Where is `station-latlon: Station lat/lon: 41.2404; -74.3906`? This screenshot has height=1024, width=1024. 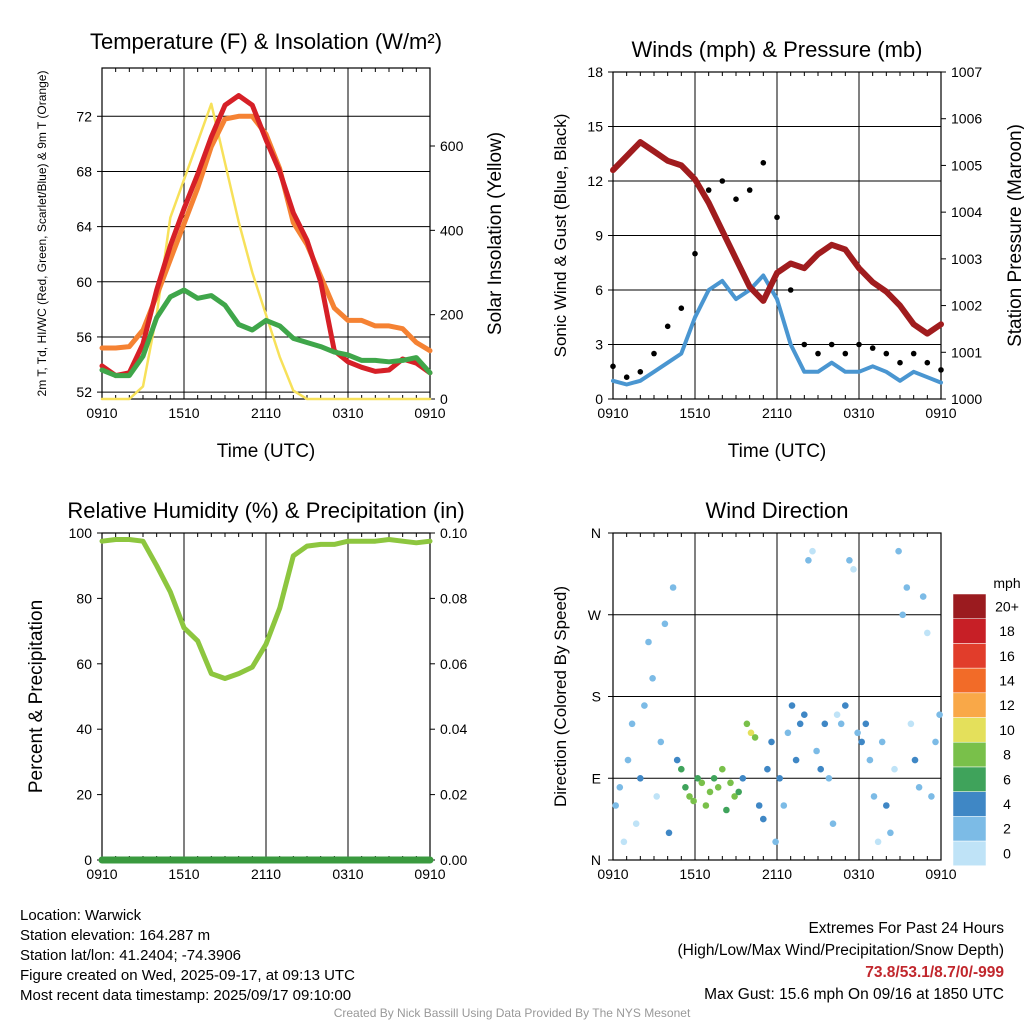 station-latlon: Station lat/lon: 41.2404; -74.3906 is located at coordinates (131, 955).